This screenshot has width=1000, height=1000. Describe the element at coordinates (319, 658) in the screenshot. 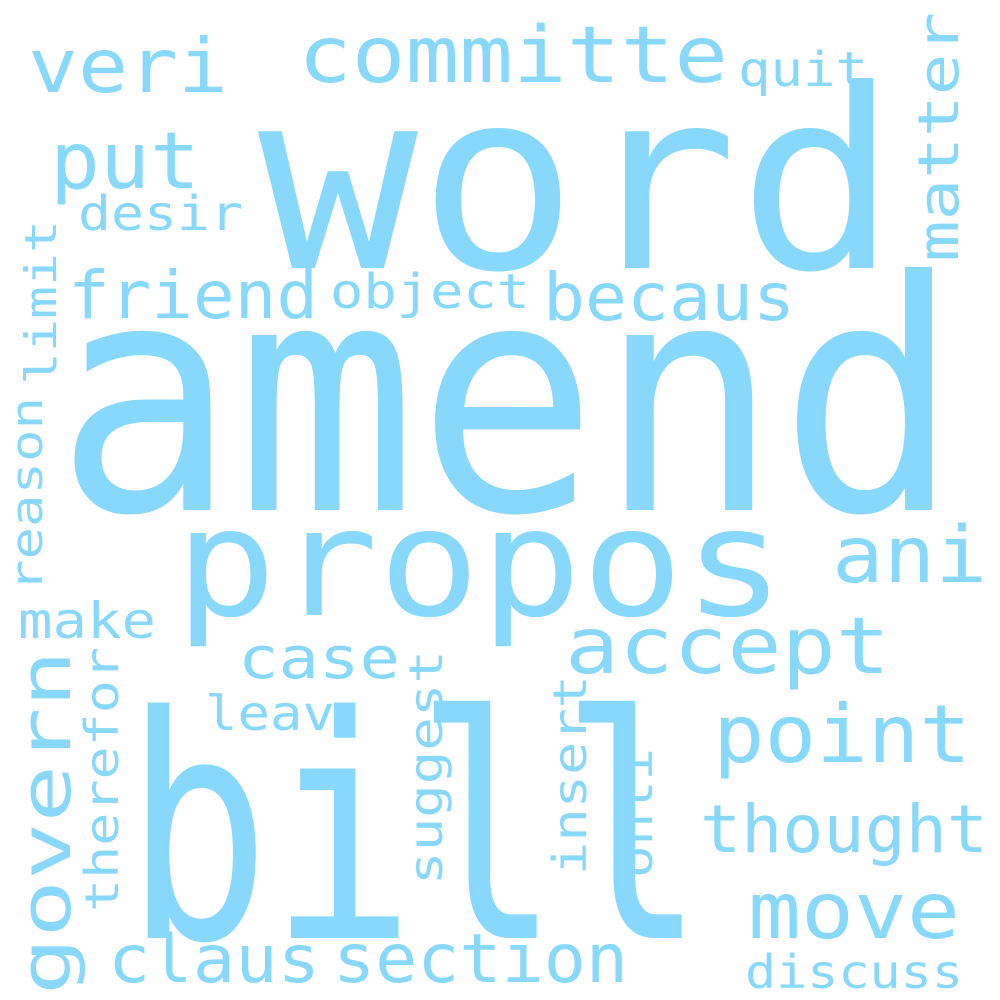

I see `word-case: case` at that location.